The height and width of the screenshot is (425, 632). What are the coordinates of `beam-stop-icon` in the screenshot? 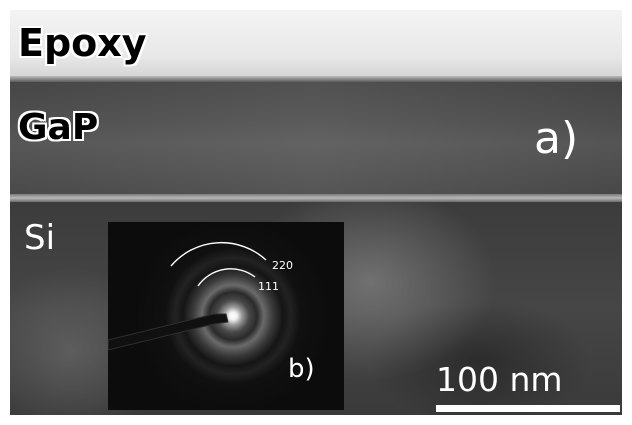 It's located at (168, 332).